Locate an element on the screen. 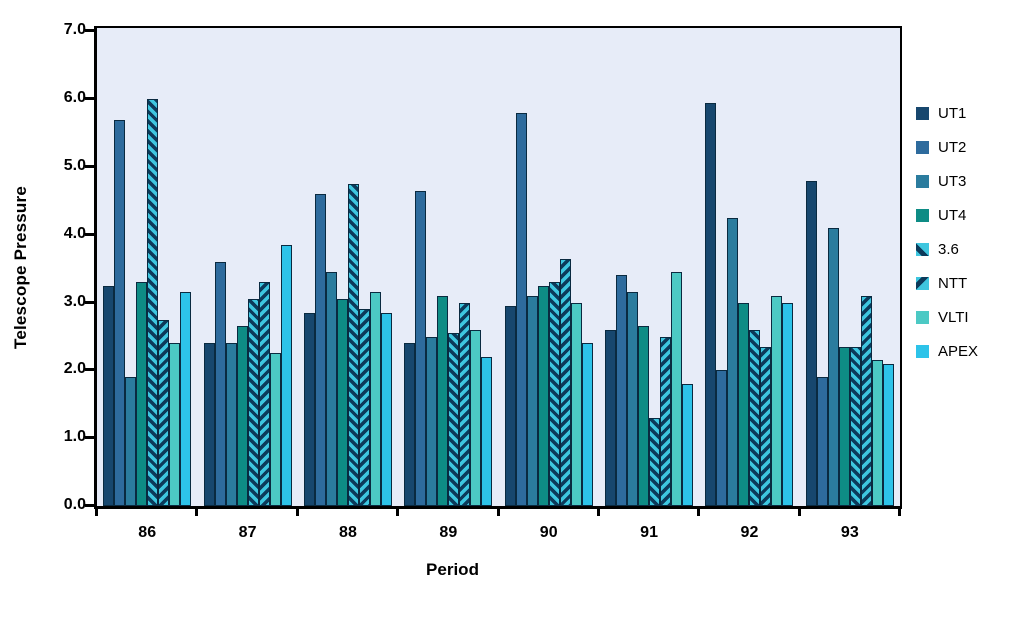 This screenshot has height=619, width=1016. legend-label: UT4 is located at coordinates (952, 215).